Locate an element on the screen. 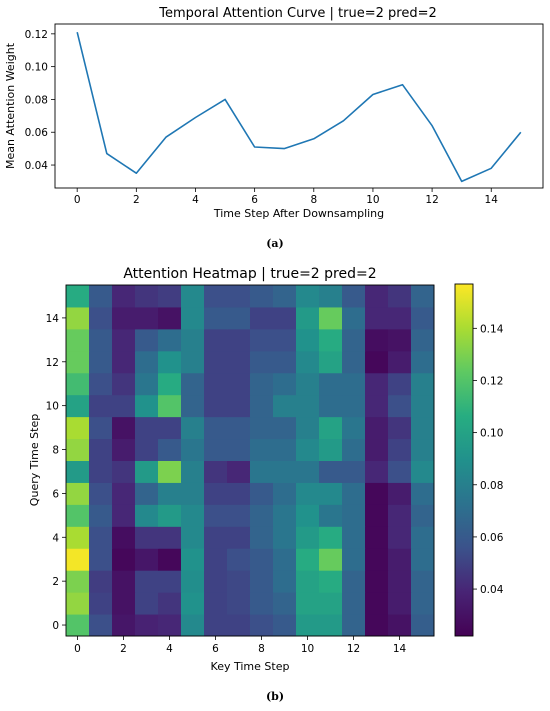  colorbar-tick-label: 0.06 is located at coordinates (492, 538).